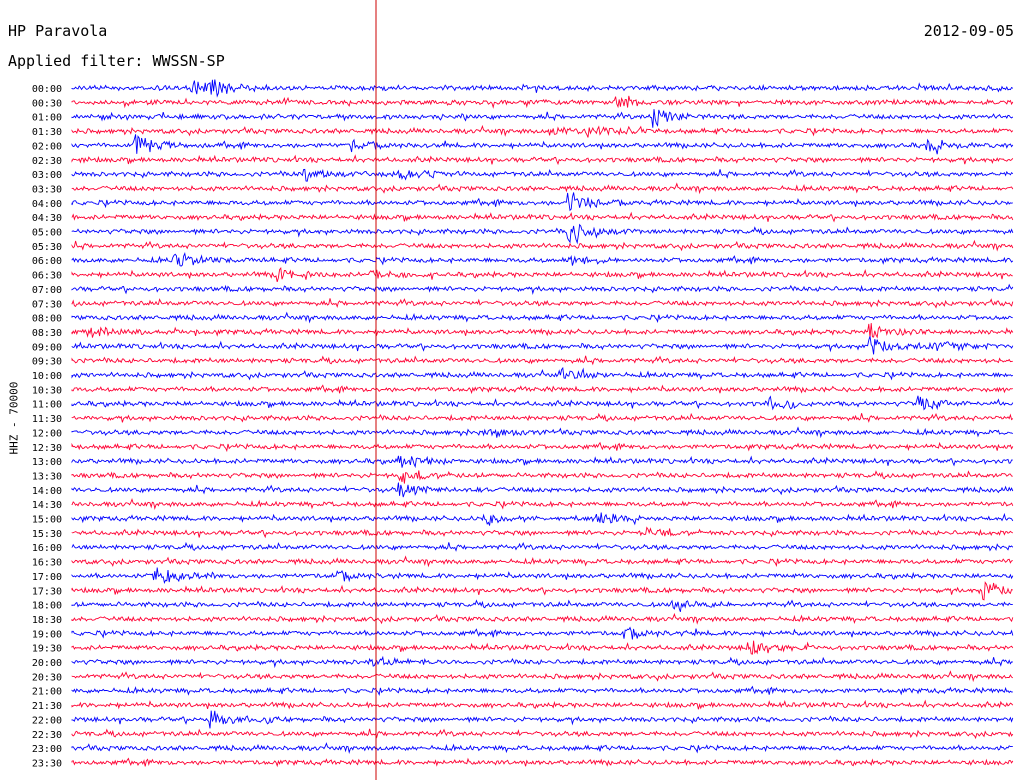 The image size is (1024, 780). What do you see at coordinates (47, 347) in the screenshot?
I see `row-label: 09:00` at bounding box center [47, 347].